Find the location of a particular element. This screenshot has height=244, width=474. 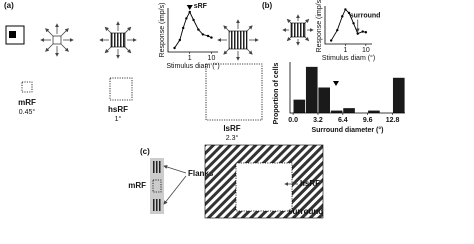

panel-label: (a) is located at coordinates (9, 5).